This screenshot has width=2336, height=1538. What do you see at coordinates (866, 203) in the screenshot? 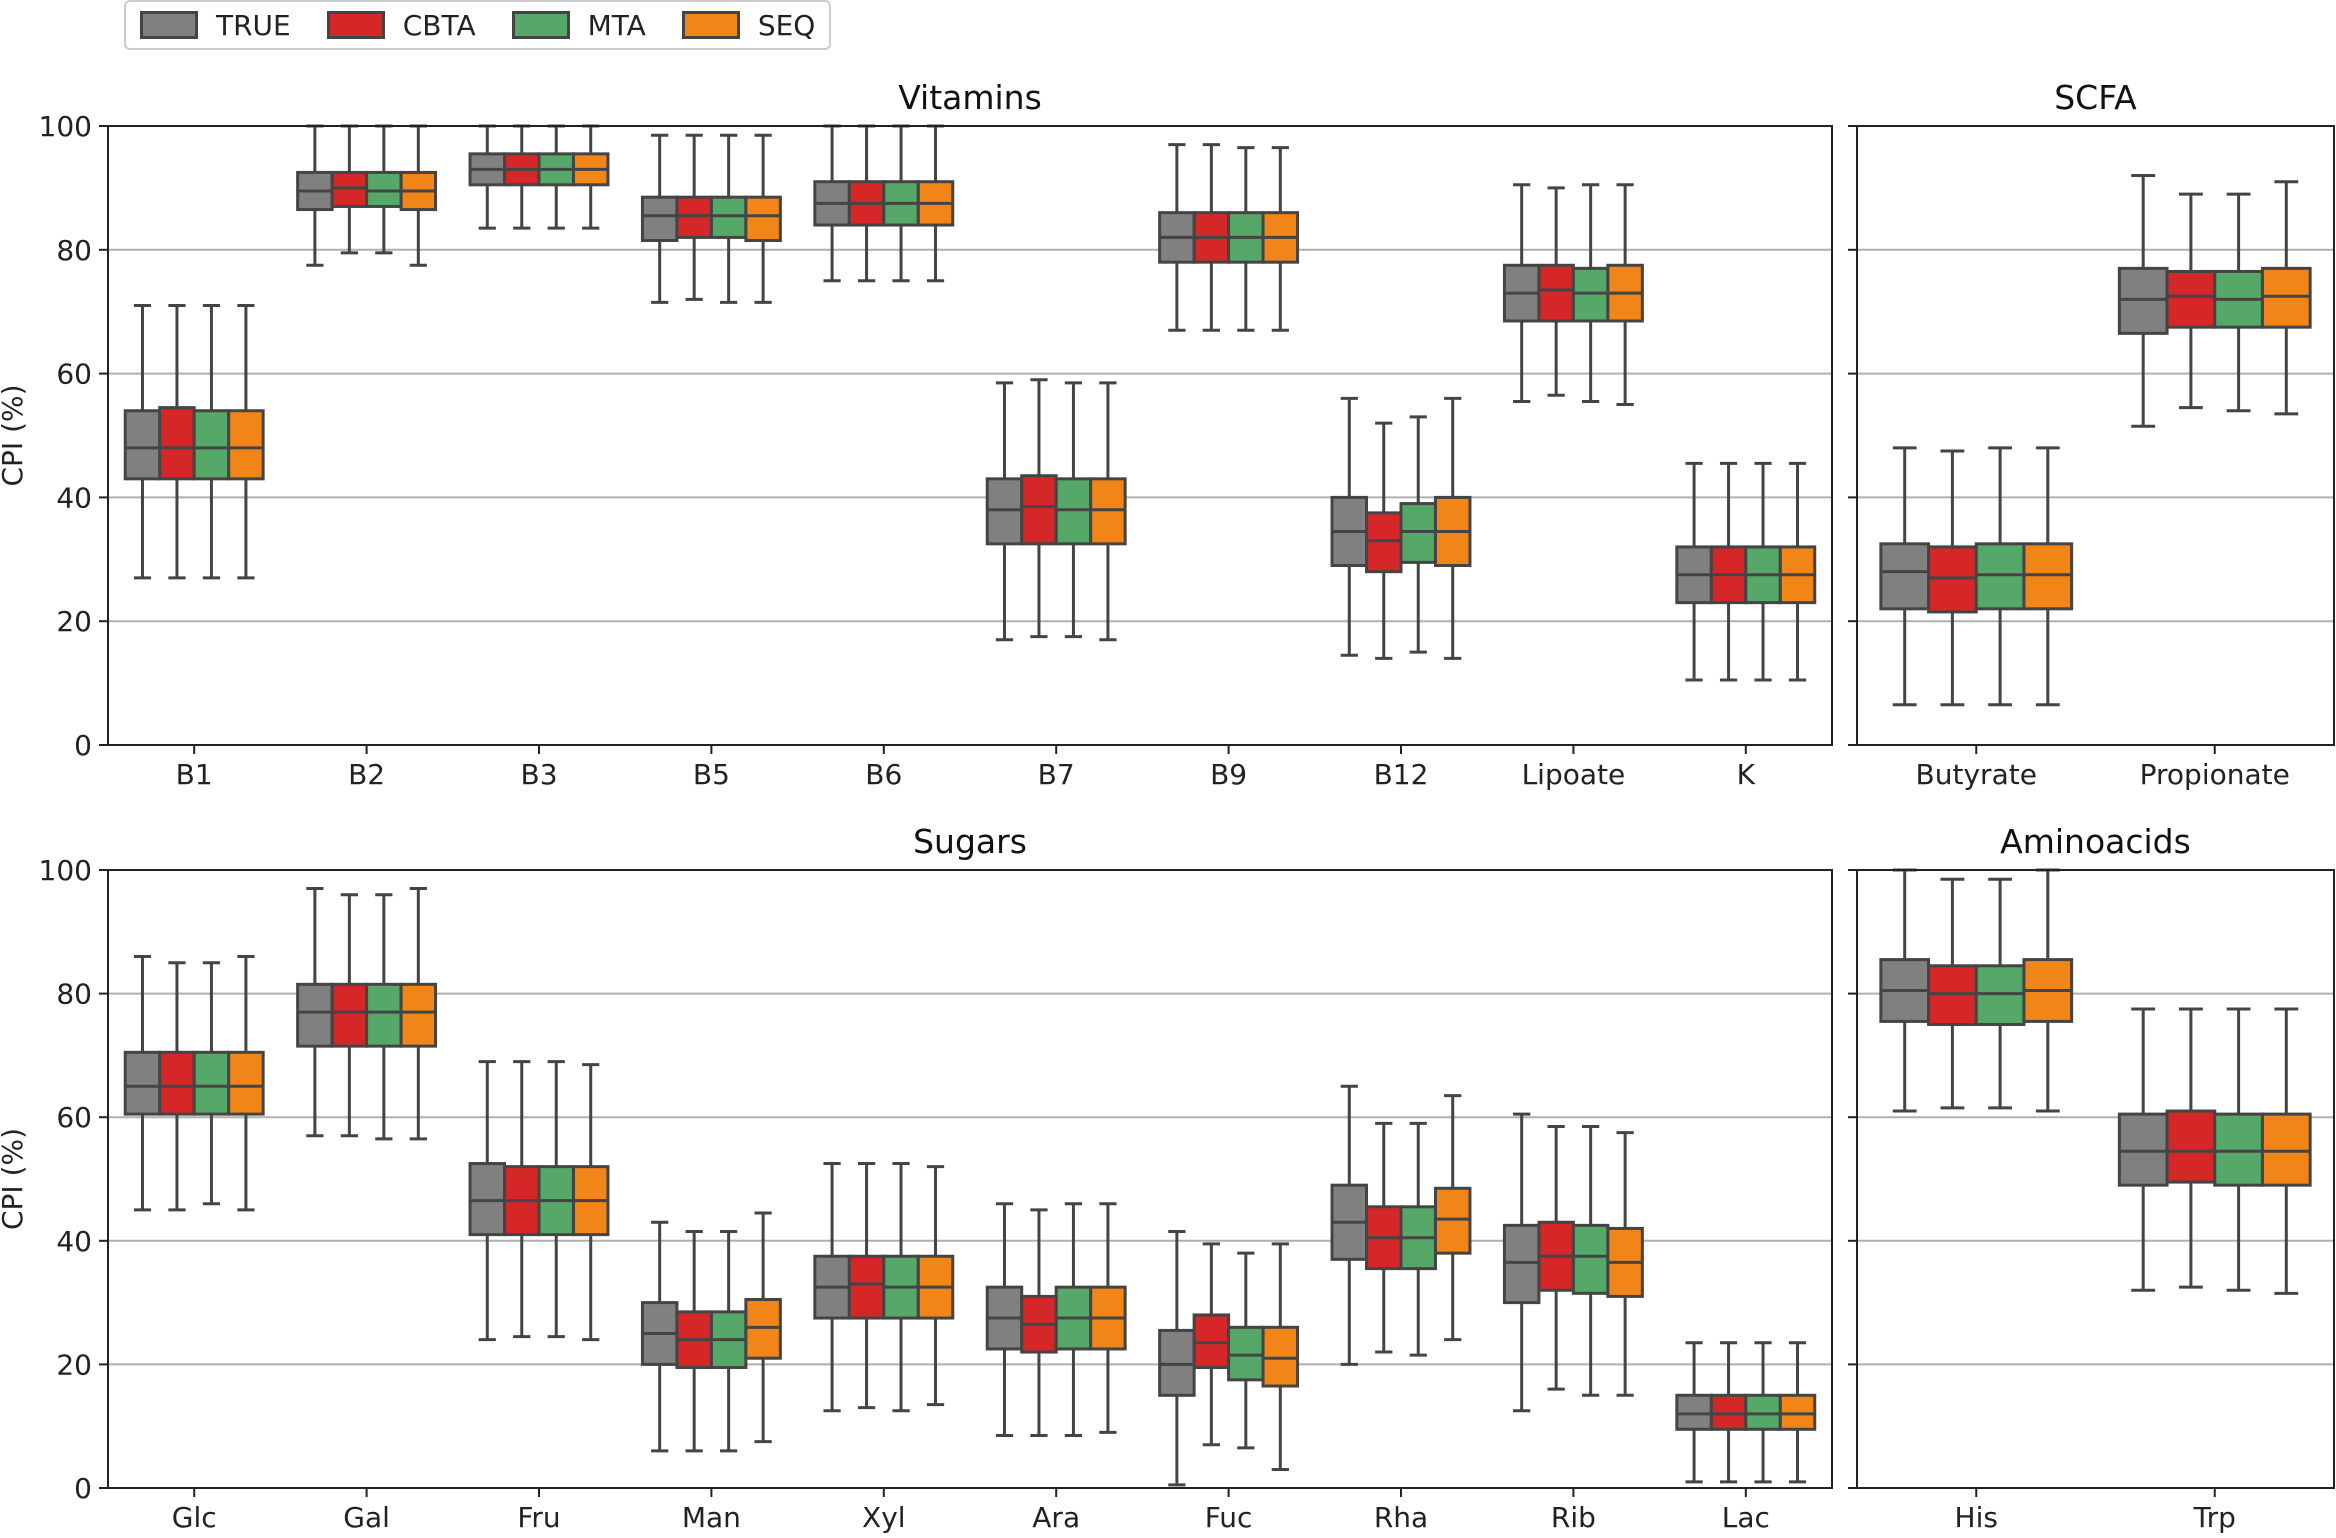
I see `box-vitamins-b6-cbta` at bounding box center [866, 203].